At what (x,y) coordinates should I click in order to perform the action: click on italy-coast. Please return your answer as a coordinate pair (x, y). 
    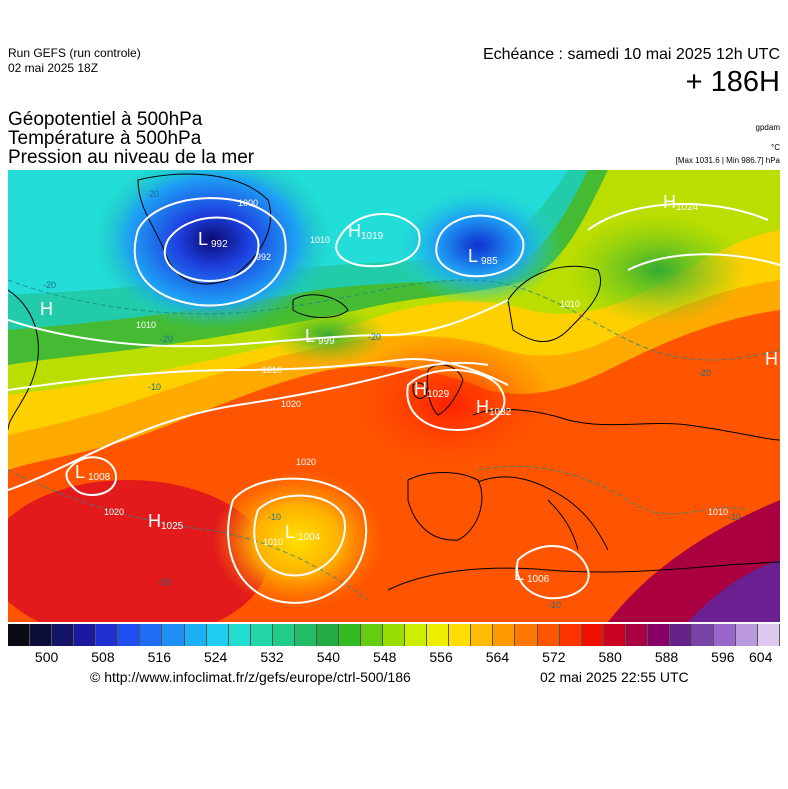
    Looking at the image, I should click on (563, 525).